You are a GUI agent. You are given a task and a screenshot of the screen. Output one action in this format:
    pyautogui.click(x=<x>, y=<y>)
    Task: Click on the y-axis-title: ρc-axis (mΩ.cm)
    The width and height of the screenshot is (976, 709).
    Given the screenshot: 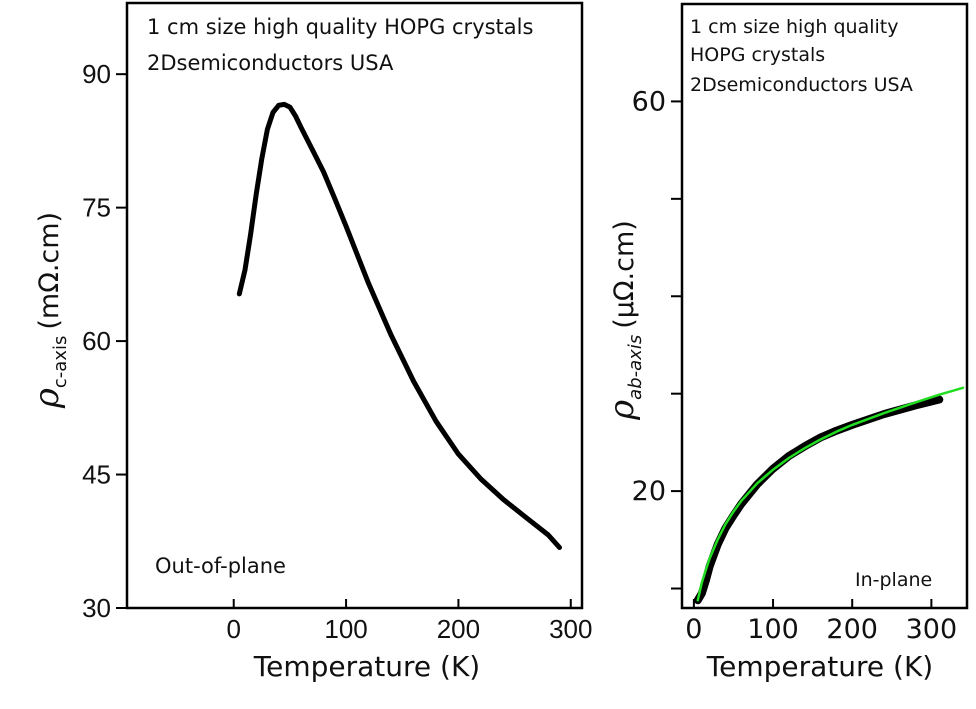 What is the action you would take?
    pyautogui.click(x=49, y=310)
    